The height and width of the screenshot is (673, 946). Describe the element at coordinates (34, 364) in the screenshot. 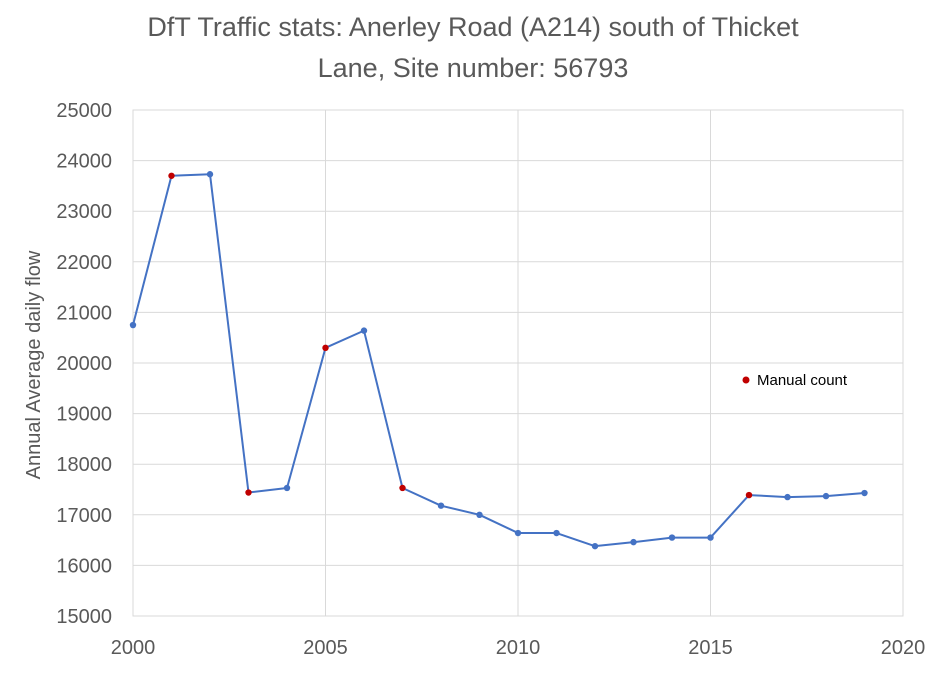

I see `y-axis-title: Annual Average daily flow` at that location.